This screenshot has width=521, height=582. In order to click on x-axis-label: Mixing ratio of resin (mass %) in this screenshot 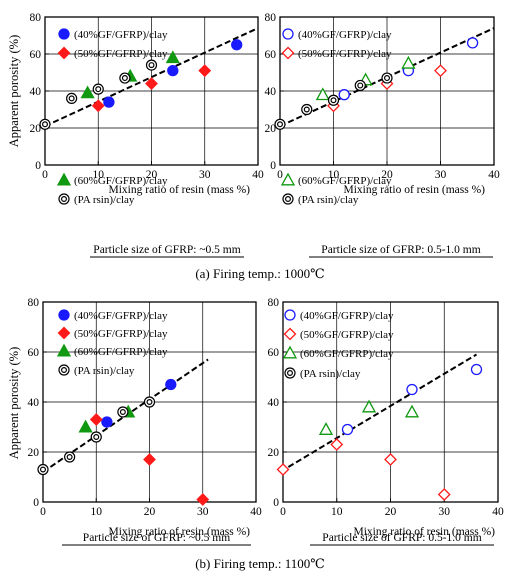, I will do `click(415, 190)`.